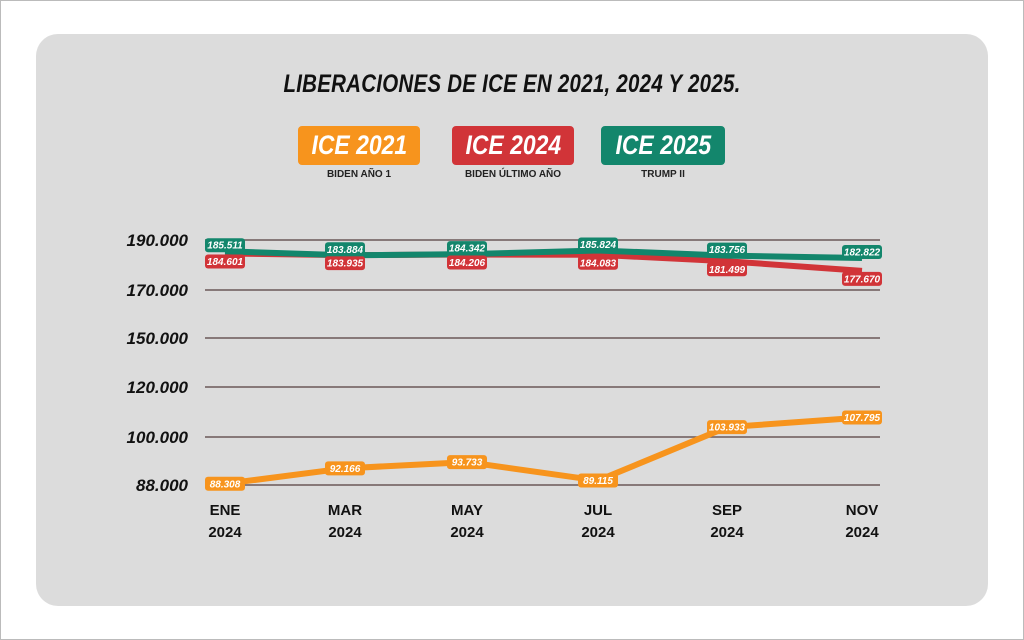 This screenshot has height=640, width=1024. I want to click on data-label: 183.884, so click(345, 250).